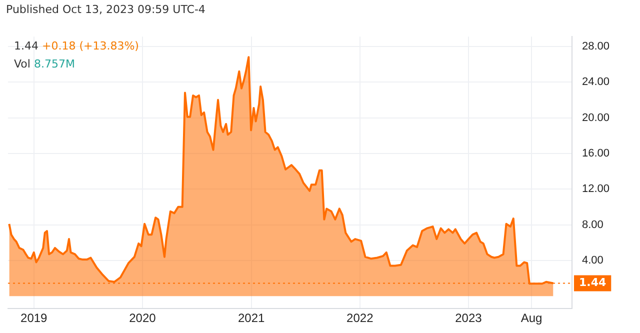 This screenshot has width=640, height=333. Describe the element at coordinates (44, 63) in the screenshot. I see `annotation: Vol 8.757M` at that location.